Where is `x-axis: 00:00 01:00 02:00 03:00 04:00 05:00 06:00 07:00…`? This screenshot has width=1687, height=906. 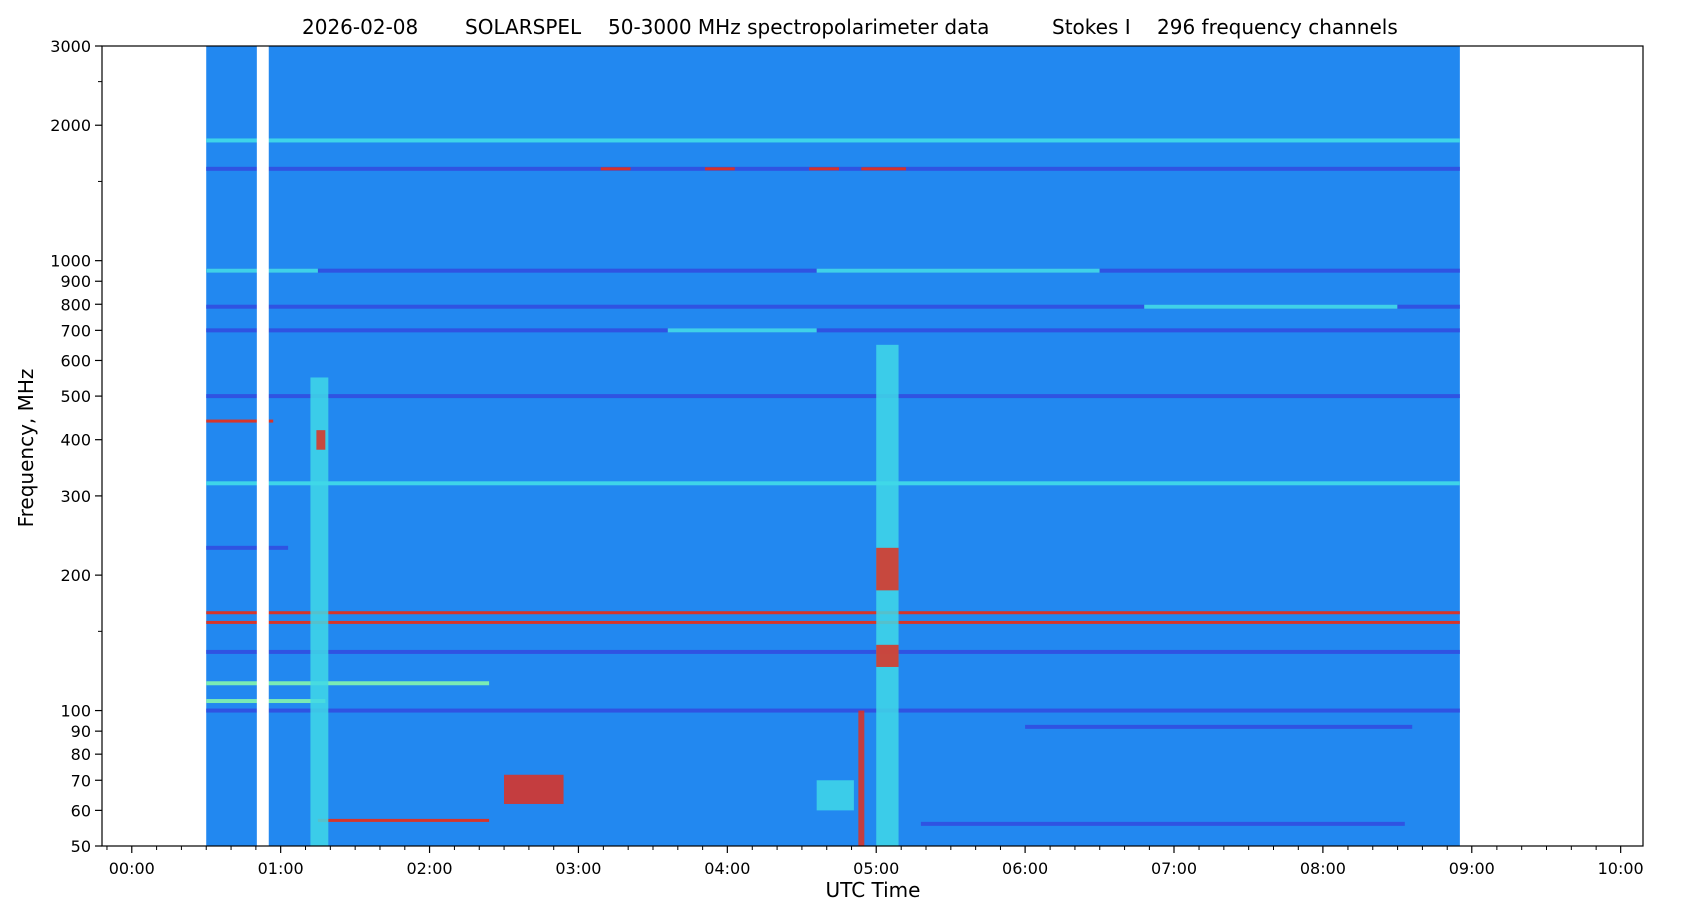
x-axis: 00:00 01:00 02:00 03:00 04:00 05:00 06:00 07:00… is located at coordinates (875, 862).